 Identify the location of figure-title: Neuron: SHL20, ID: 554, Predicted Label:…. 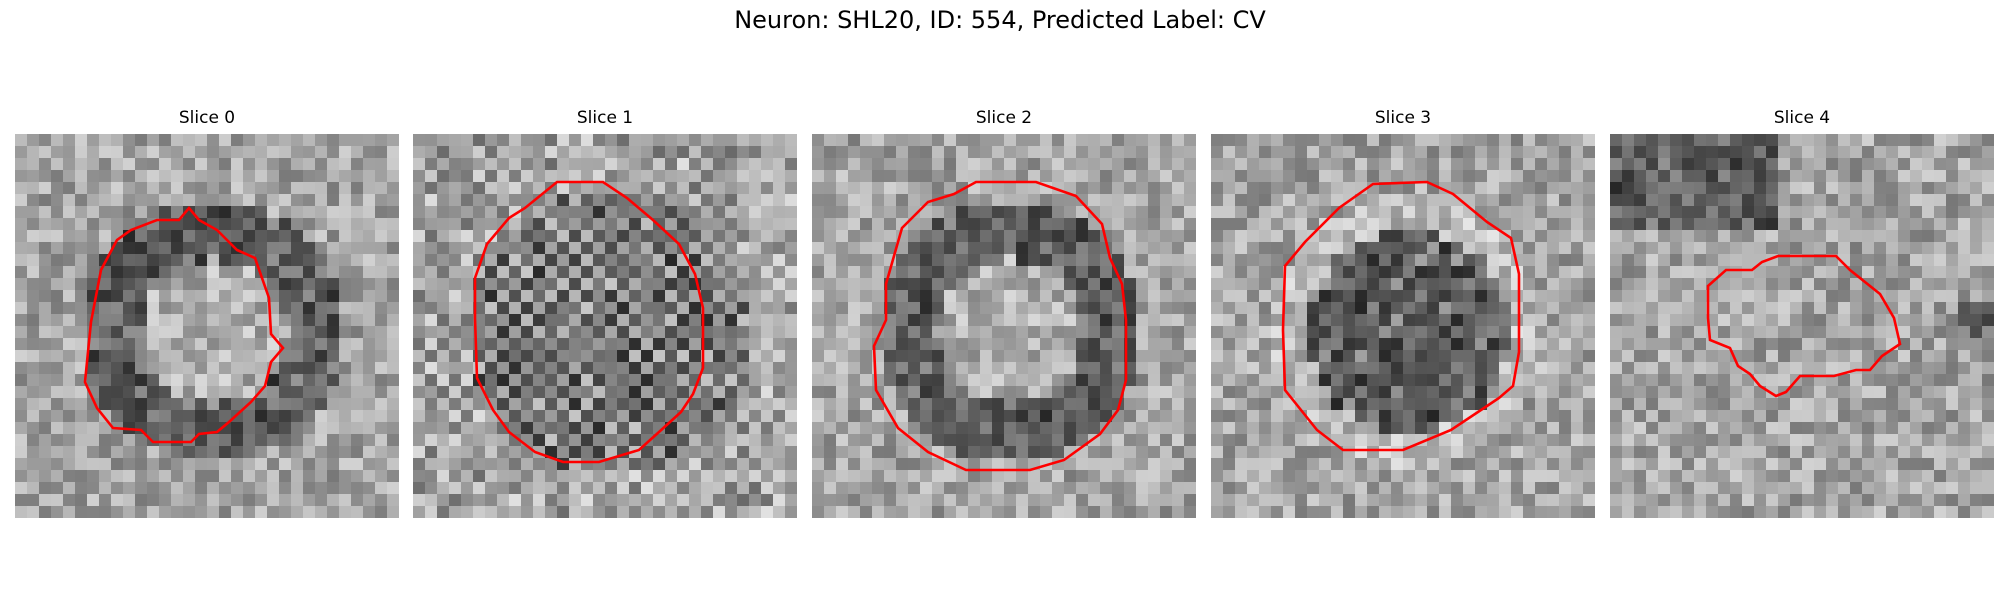
(1000, 20).